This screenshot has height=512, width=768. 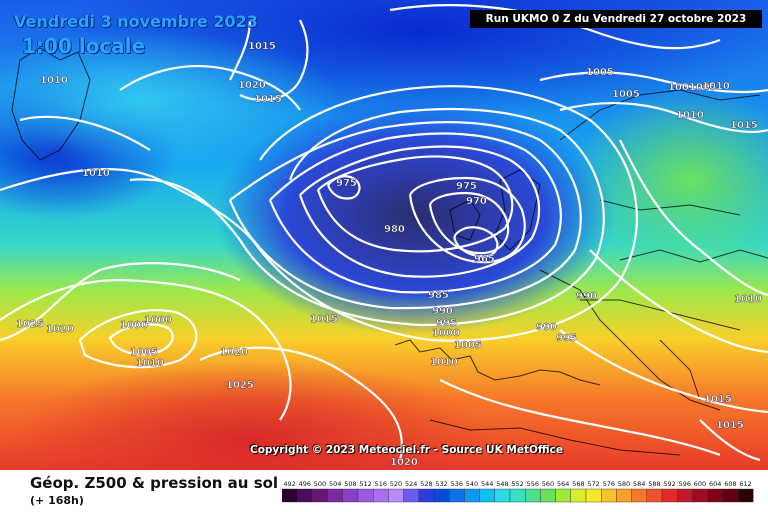 I want to click on legend-tick-label: 564, so click(x=563, y=484).